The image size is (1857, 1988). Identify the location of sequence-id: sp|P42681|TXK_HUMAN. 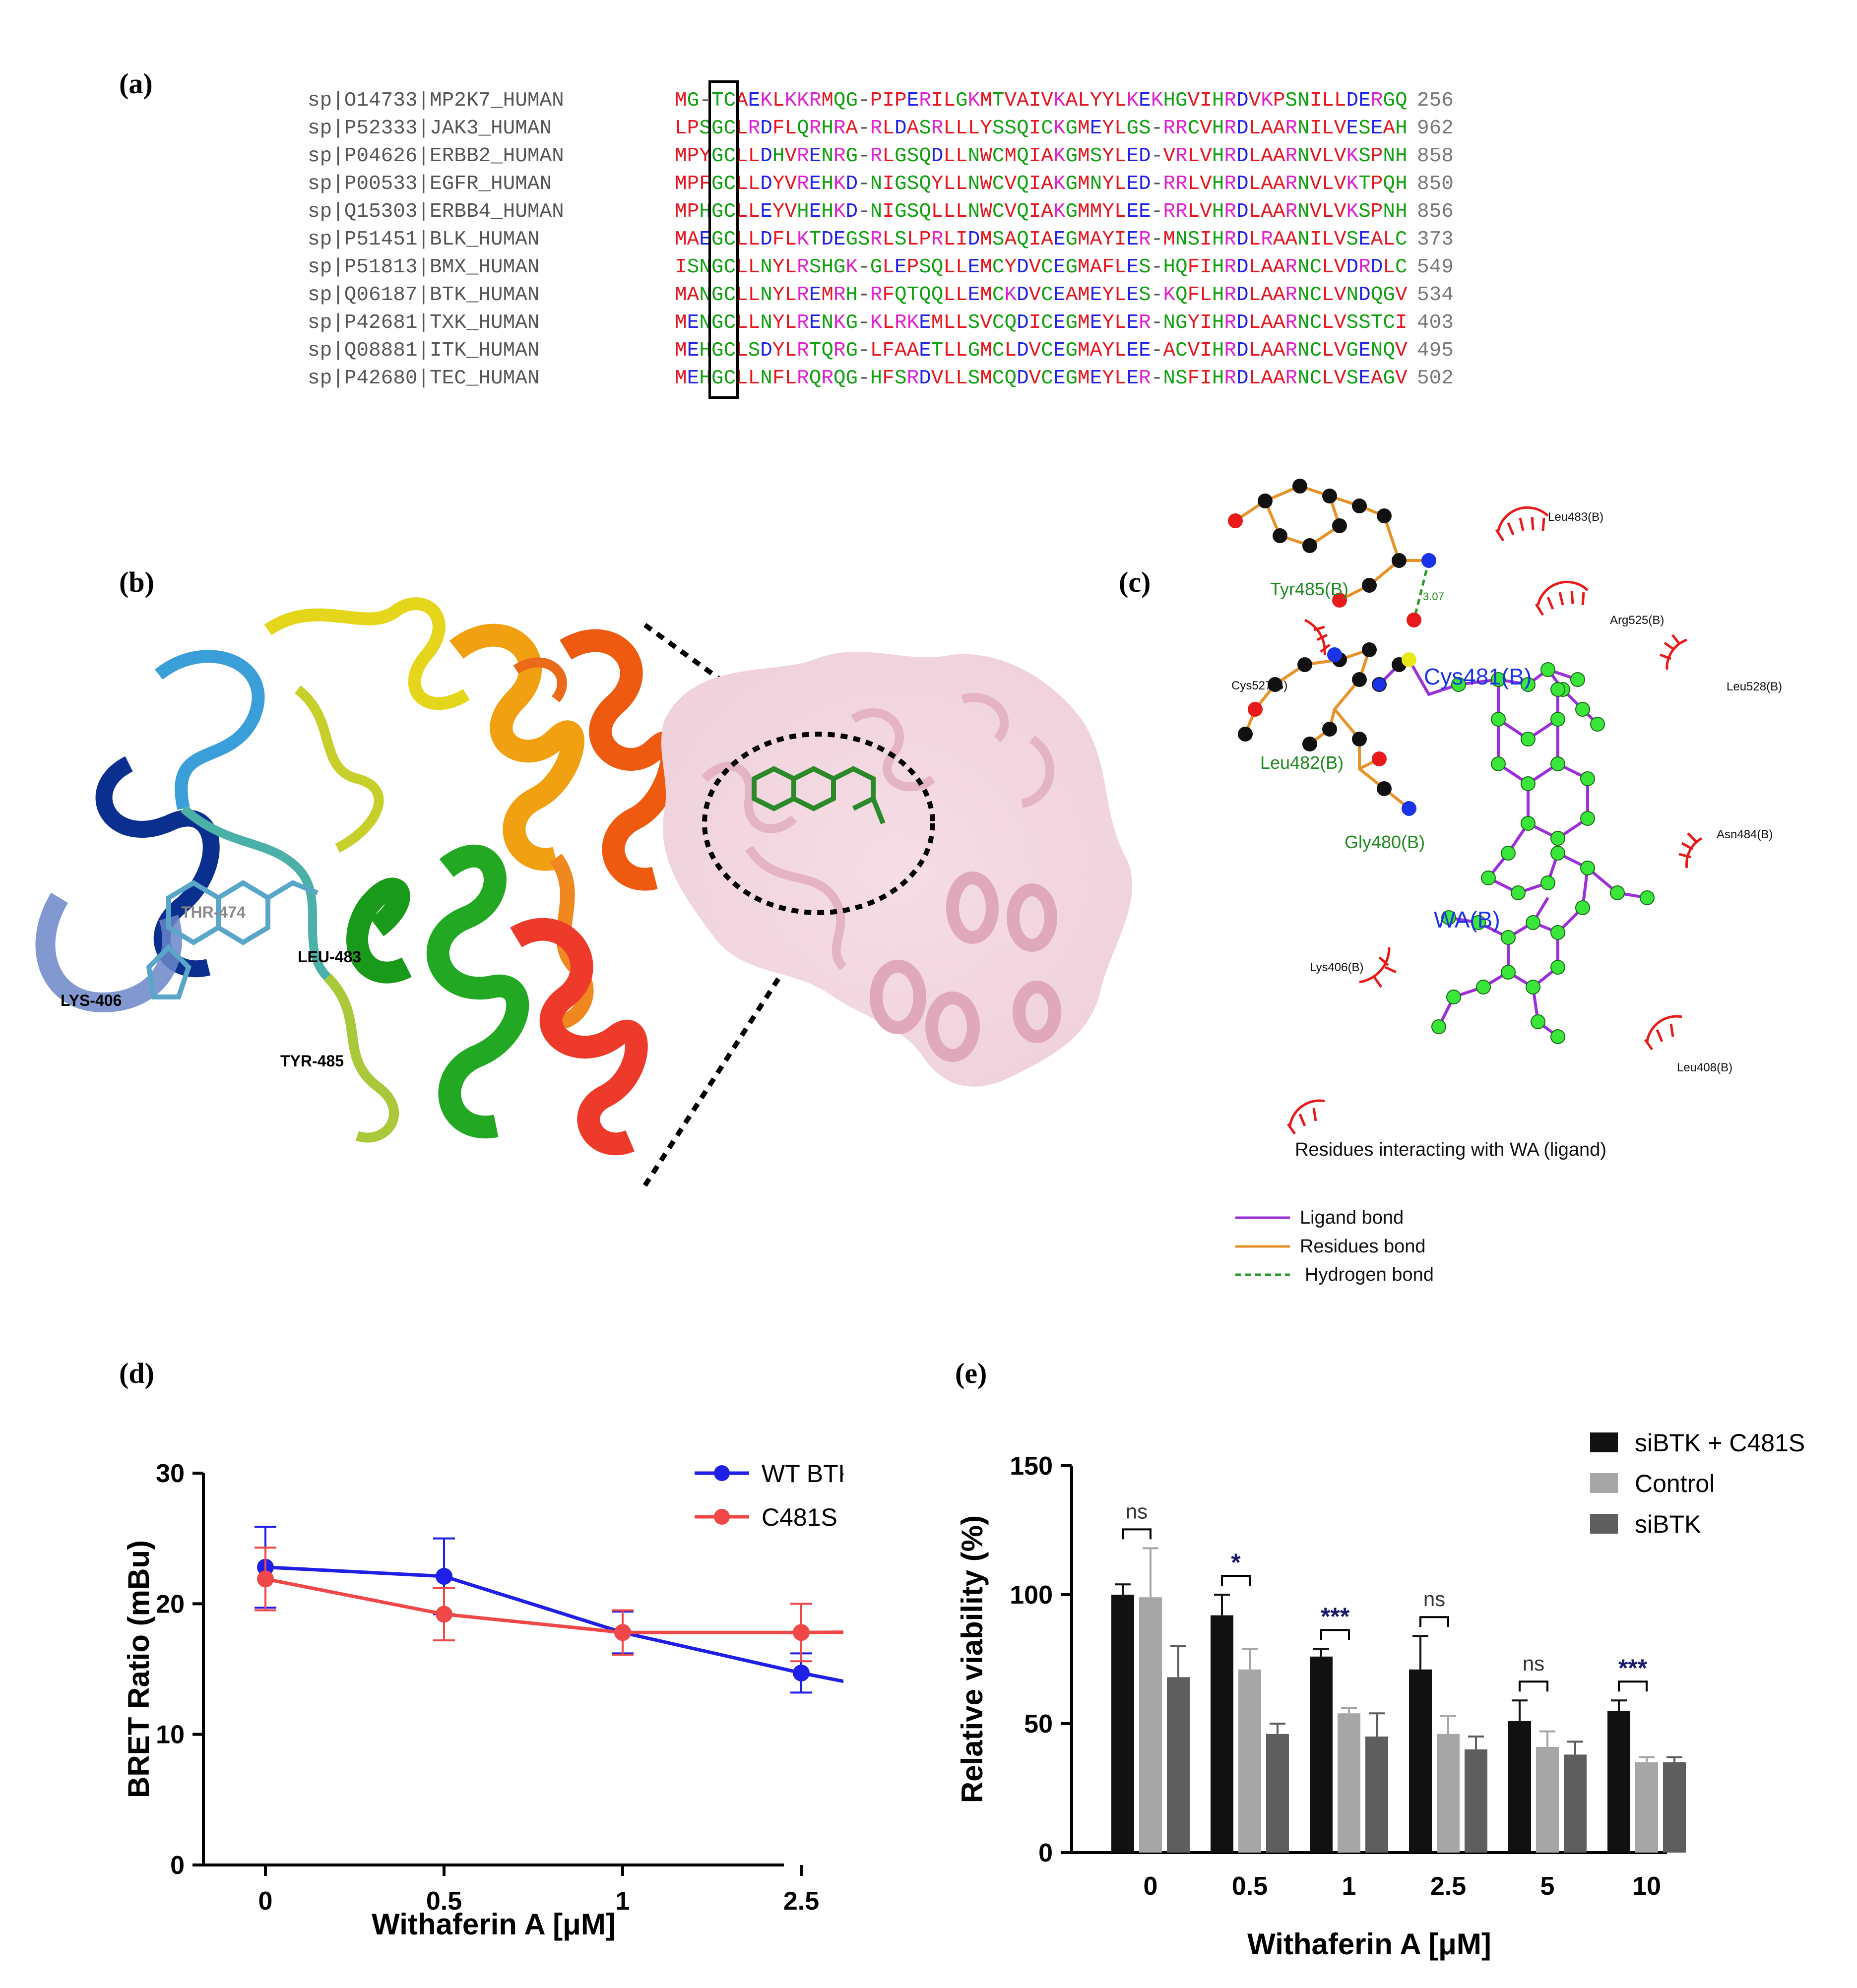
(424, 322).